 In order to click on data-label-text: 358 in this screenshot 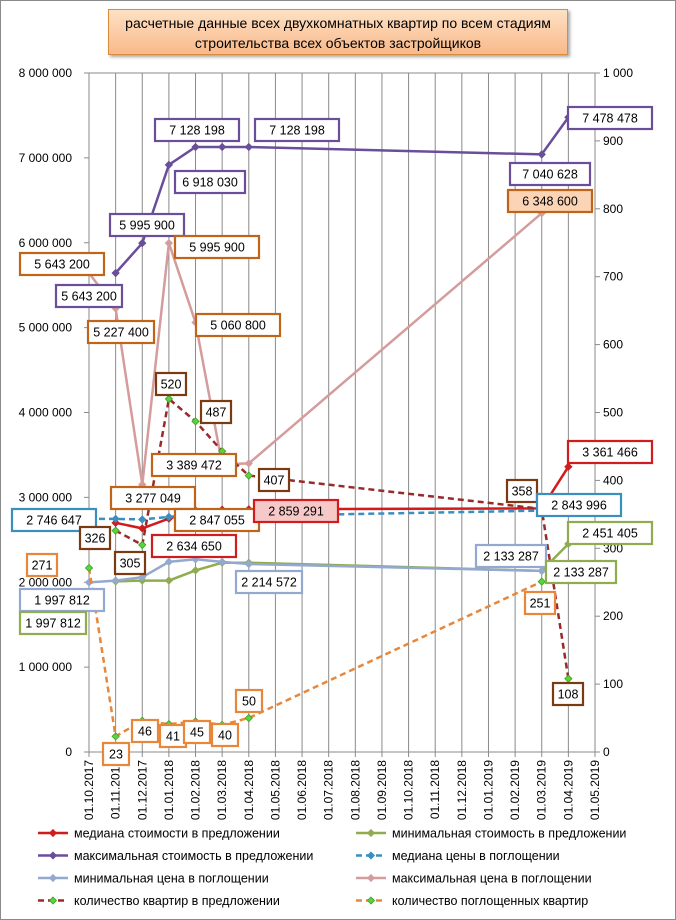, I will do `click(522, 492)`.